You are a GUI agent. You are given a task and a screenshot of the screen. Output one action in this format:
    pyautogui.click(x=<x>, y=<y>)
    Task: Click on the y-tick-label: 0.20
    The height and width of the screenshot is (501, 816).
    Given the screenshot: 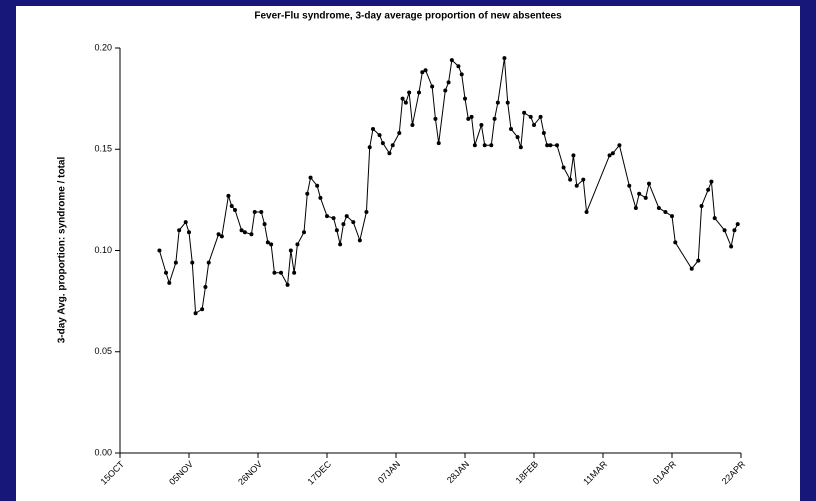 What is the action you would take?
    pyautogui.click(x=103, y=47)
    